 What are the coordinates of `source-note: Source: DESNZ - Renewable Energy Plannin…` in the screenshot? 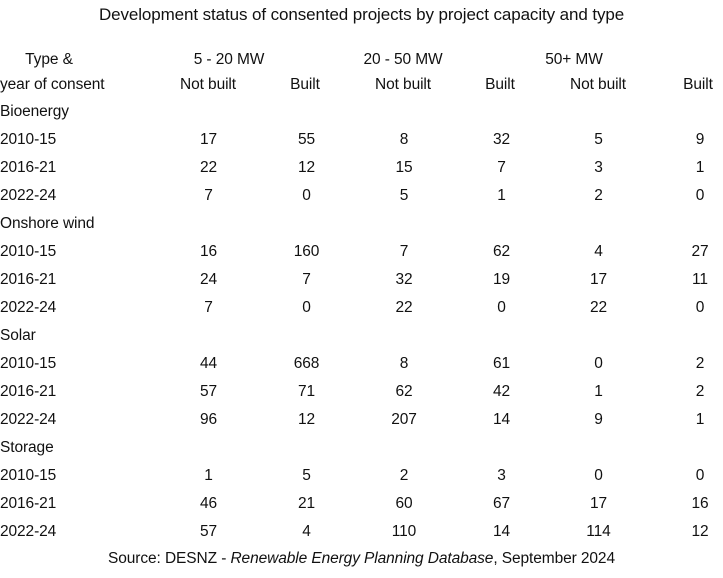 It's located at (361, 559).